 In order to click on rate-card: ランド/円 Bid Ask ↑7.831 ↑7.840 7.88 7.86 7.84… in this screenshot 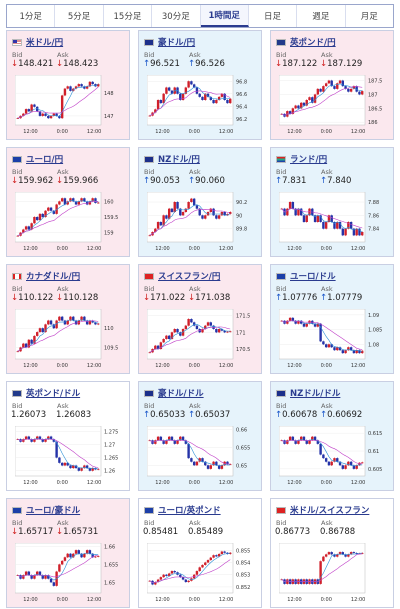, I will do `click(332, 202)`.